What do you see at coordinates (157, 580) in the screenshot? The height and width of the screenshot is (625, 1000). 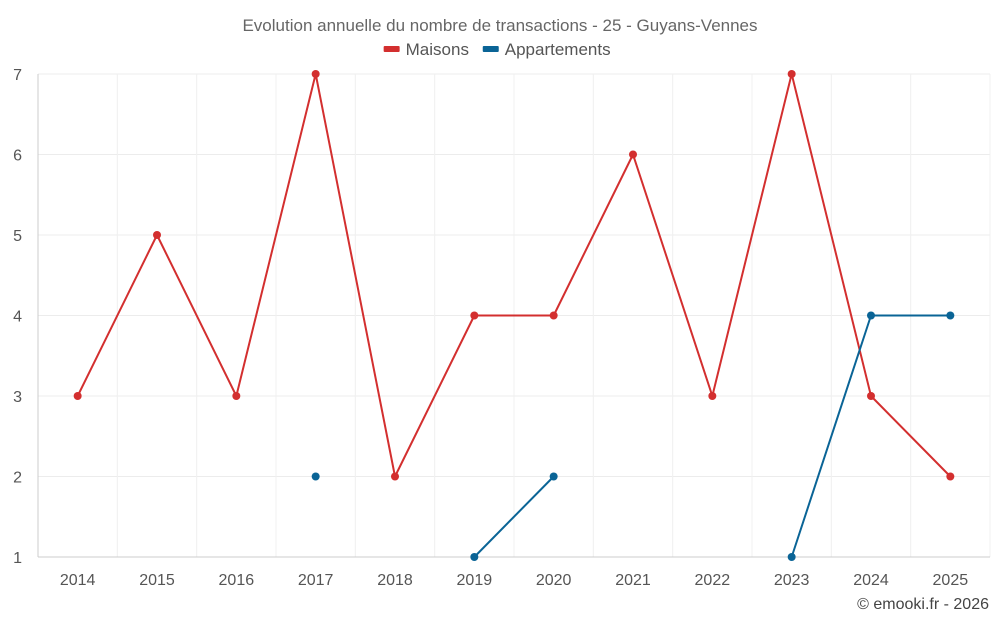 I see `x-tick-label: 2015` at bounding box center [157, 580].